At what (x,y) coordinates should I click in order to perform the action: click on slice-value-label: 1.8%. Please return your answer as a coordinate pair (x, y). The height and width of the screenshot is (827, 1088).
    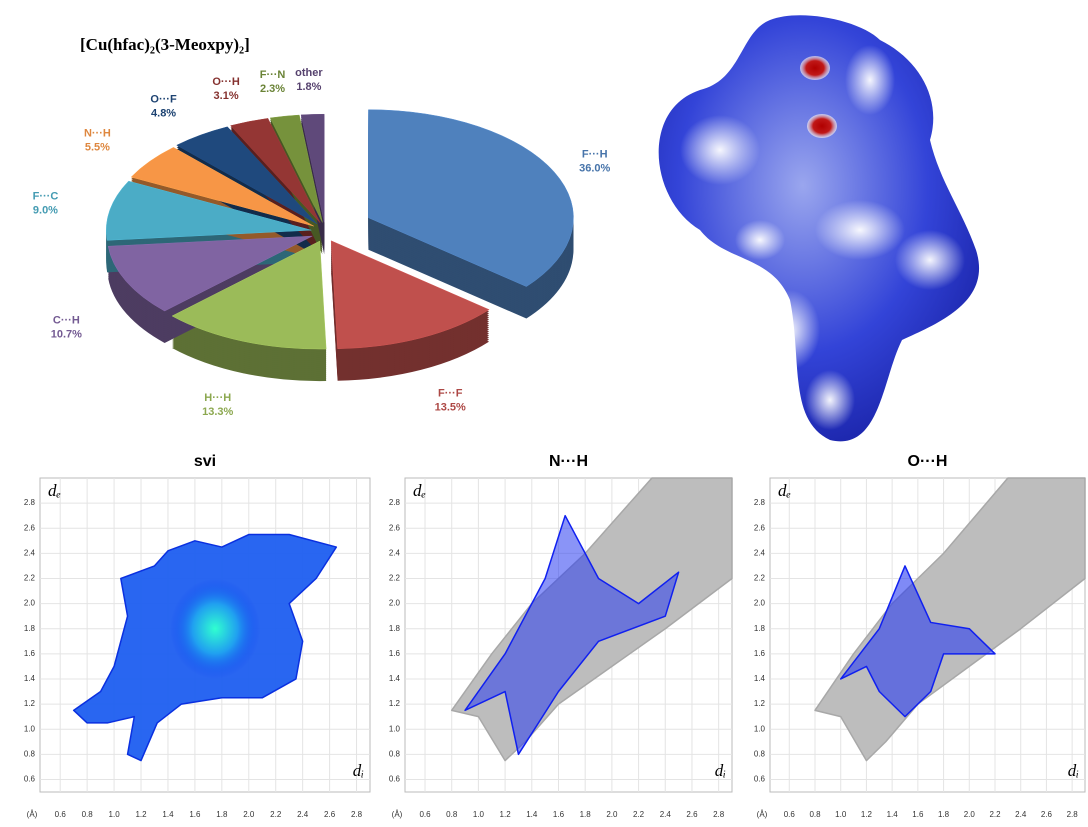
    Looking at the image, I should click on (308, 87).